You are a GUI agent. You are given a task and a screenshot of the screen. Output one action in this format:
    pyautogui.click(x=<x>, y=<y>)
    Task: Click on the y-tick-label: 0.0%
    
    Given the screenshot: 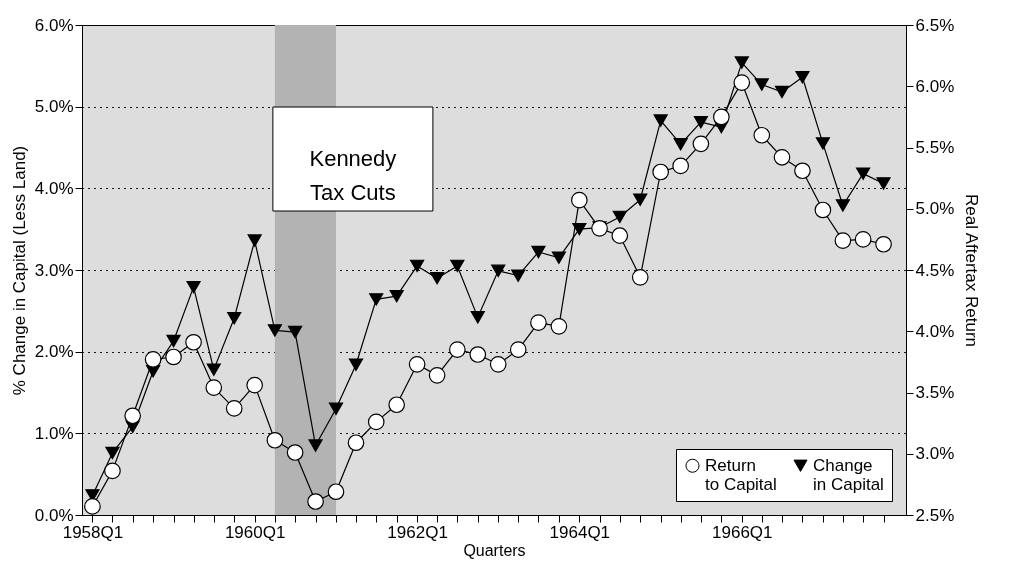 What is the action you would take?
    pyautogui.click(x=54, y=515)
    